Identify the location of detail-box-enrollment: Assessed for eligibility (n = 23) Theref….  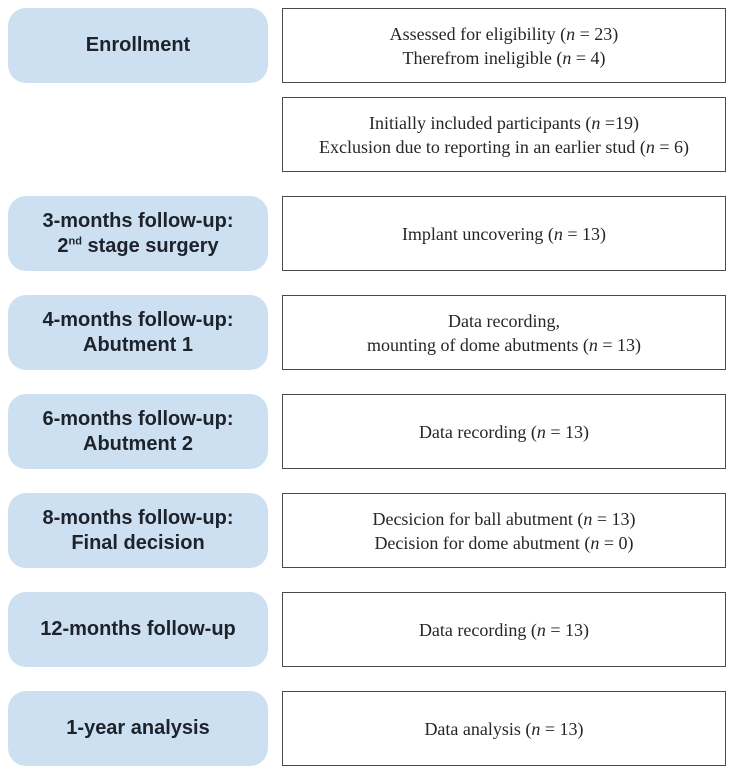
(504, 45).